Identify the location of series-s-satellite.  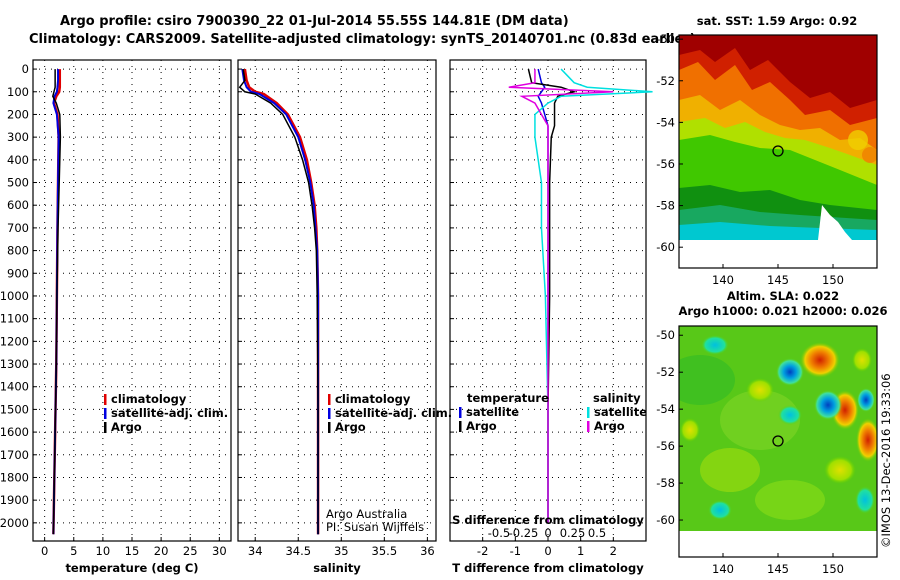
(593, 295).